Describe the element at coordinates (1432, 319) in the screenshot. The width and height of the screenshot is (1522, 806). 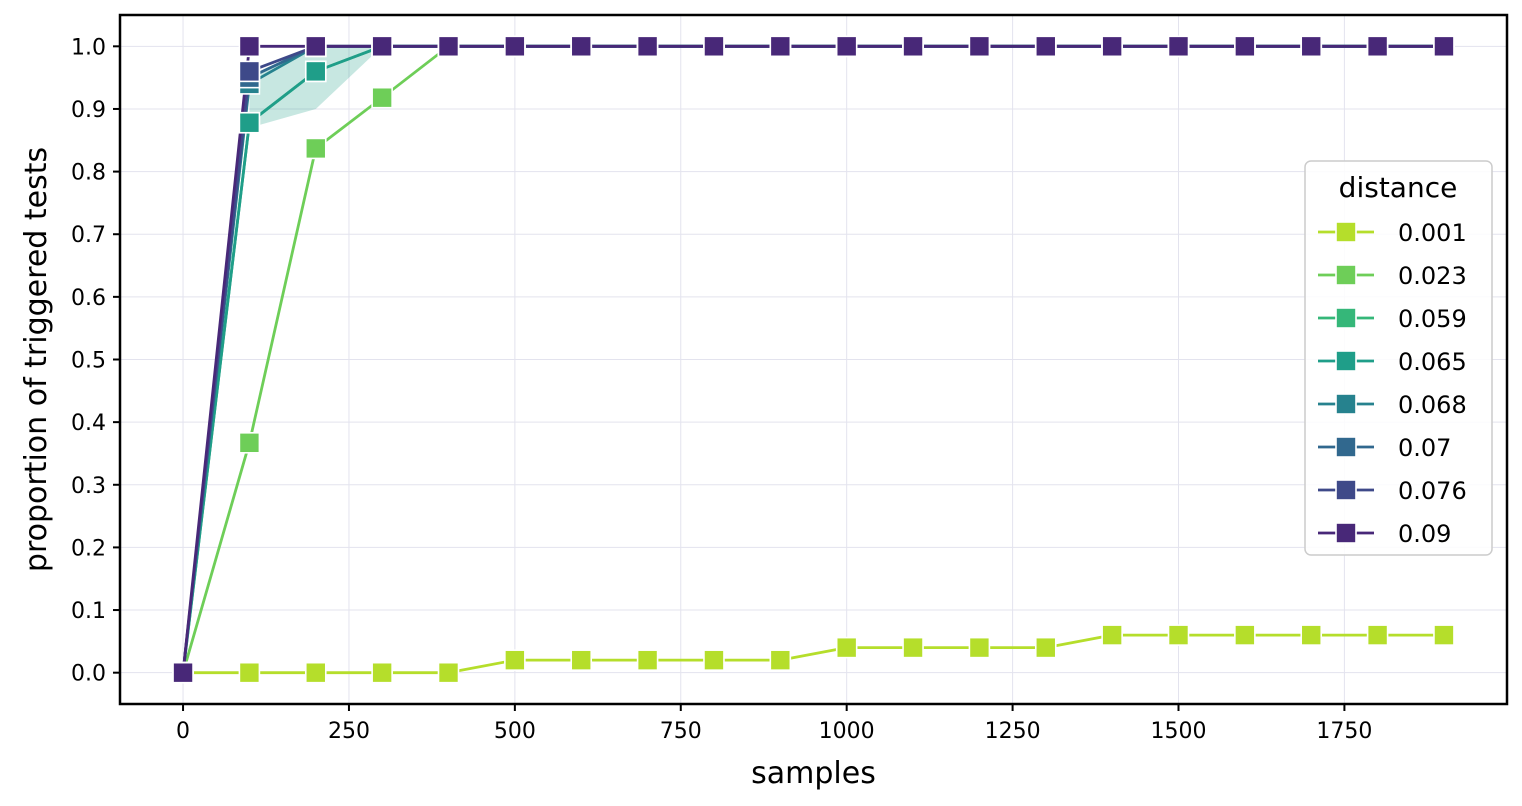
I see `legend-label: 0.059` at that location.